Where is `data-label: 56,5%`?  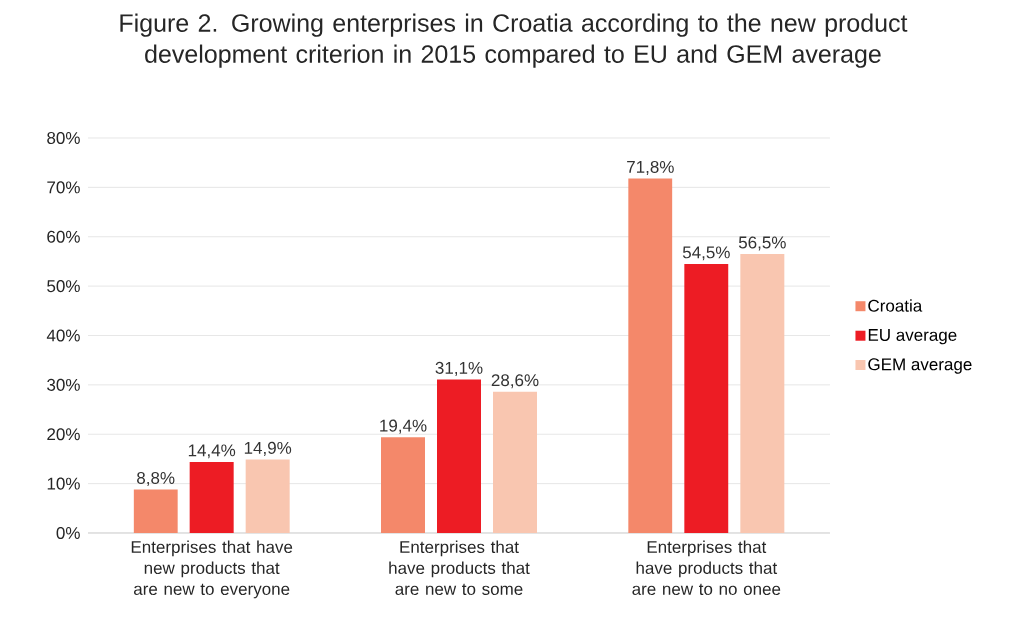
data-label: 56,5% is located at coordinates (762, 243).